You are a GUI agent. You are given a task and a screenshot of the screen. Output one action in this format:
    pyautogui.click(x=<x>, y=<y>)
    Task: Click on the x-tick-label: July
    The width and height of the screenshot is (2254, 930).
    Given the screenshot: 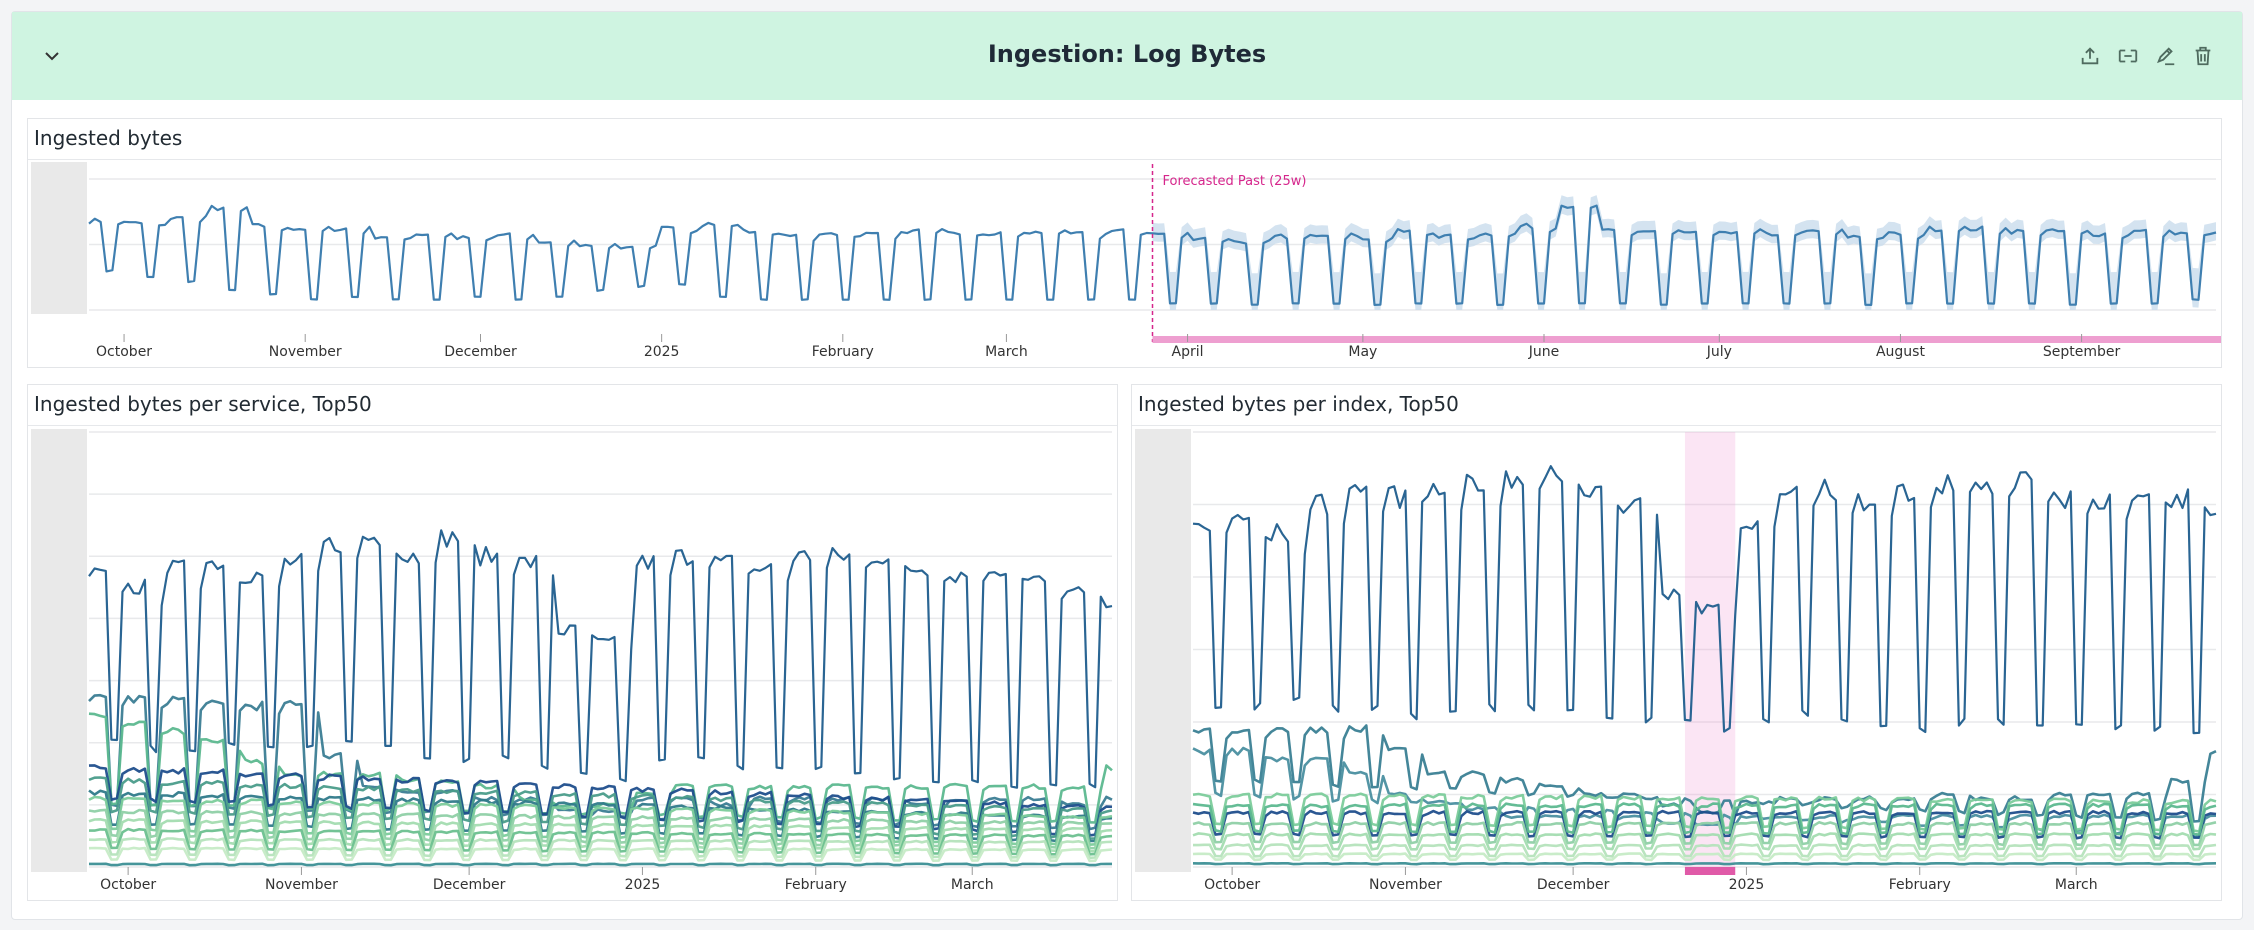 What is the action you would take?
    pyautogui.click(x=1719, y=352)
    